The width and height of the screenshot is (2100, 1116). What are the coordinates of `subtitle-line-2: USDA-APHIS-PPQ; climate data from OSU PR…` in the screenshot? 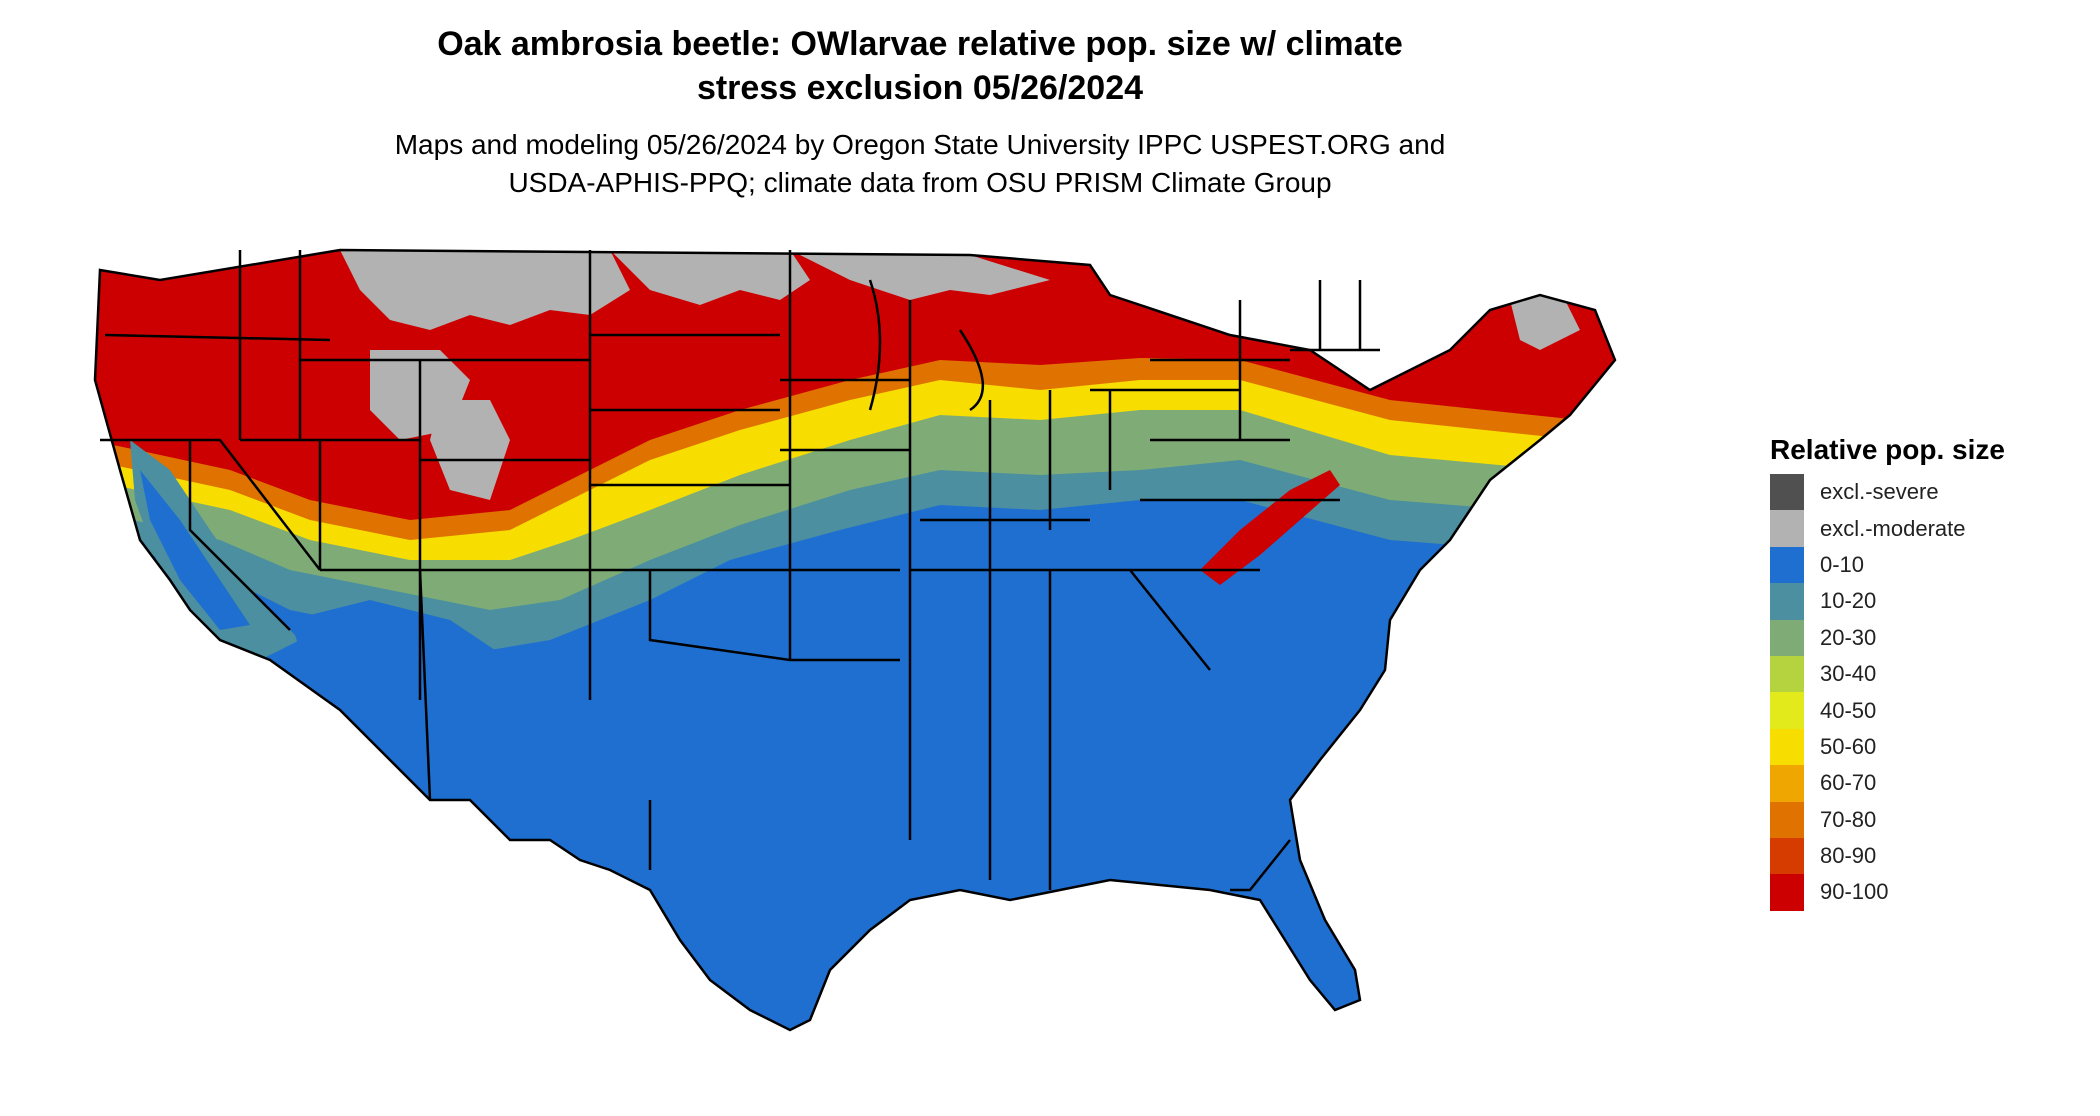 It's located at (920, 182).